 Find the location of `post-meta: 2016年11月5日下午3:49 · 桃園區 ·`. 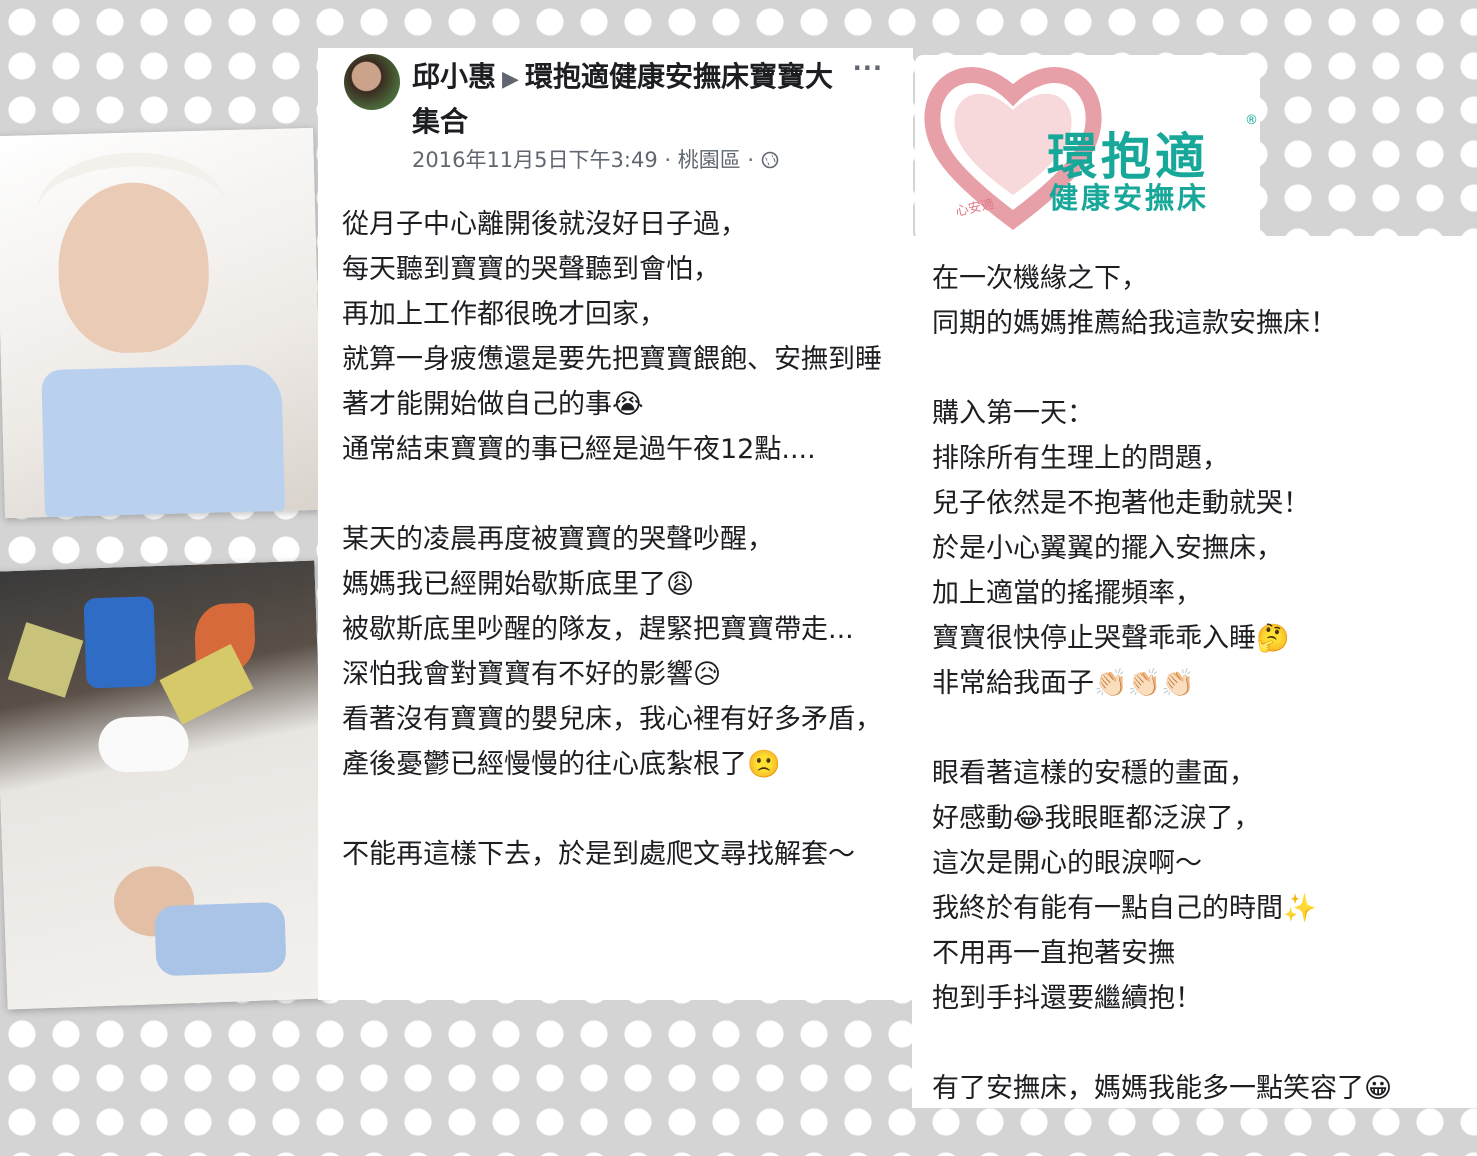

post-meta: 2016年11月5日下午3:49 · 桃園區 · is located at coordinates (595, 159).